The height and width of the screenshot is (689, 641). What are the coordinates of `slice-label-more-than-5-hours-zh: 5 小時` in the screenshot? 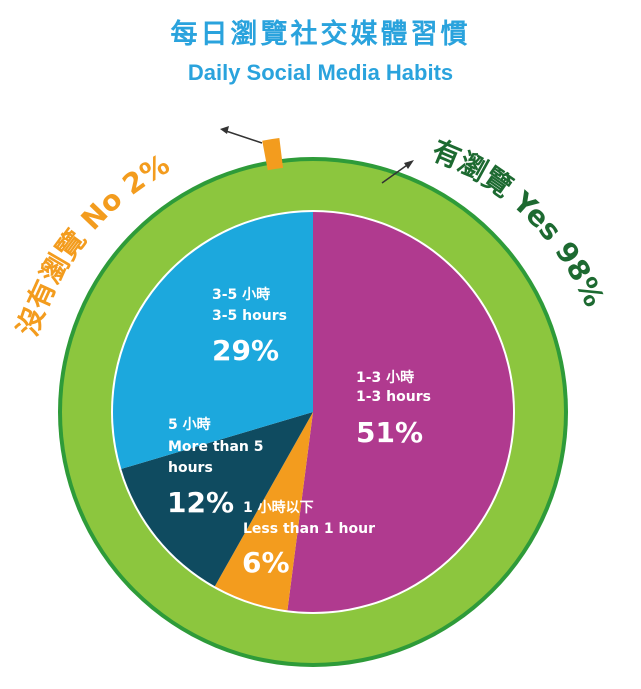 It's located at (189, 424).